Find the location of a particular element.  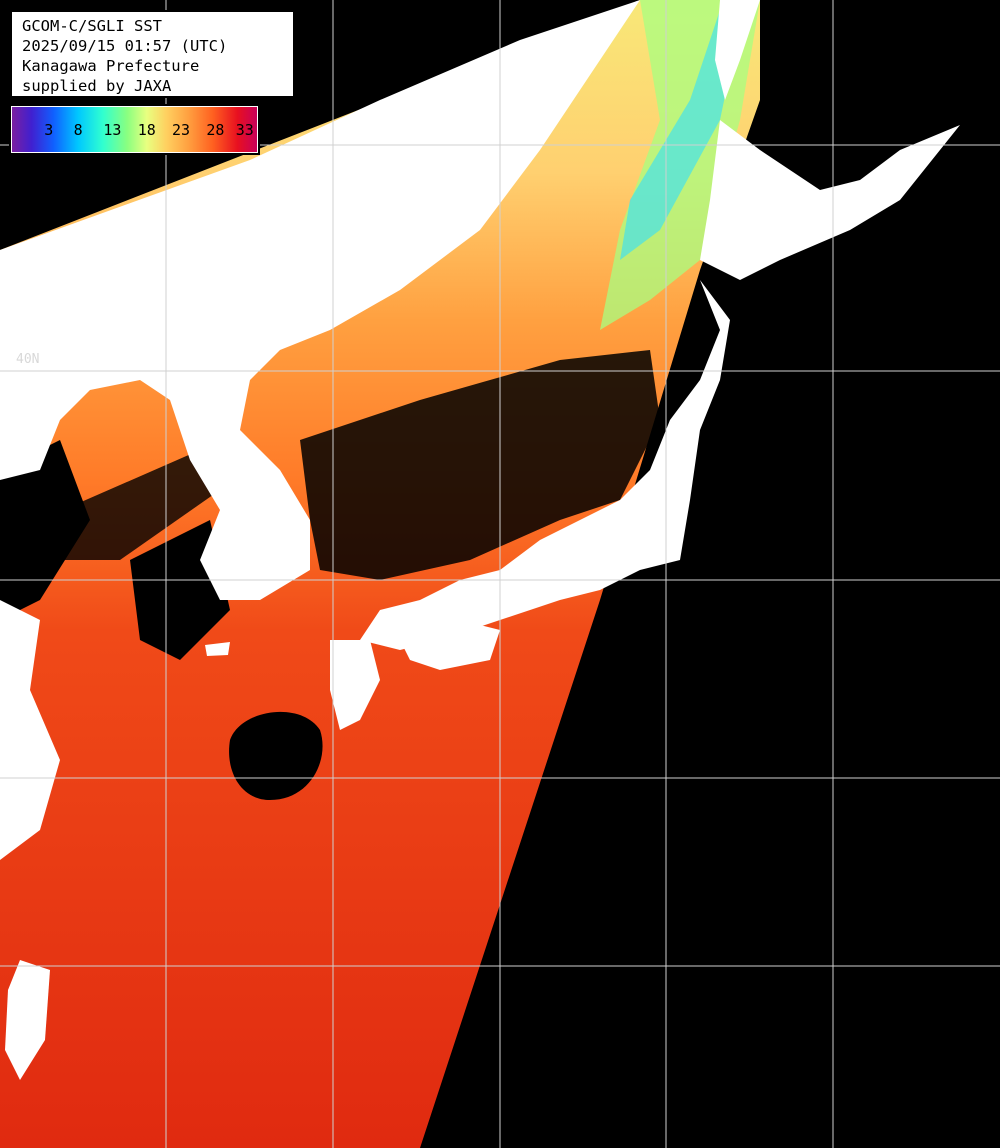

credit: supplied by JAXA is located at coordinates (97, 86).